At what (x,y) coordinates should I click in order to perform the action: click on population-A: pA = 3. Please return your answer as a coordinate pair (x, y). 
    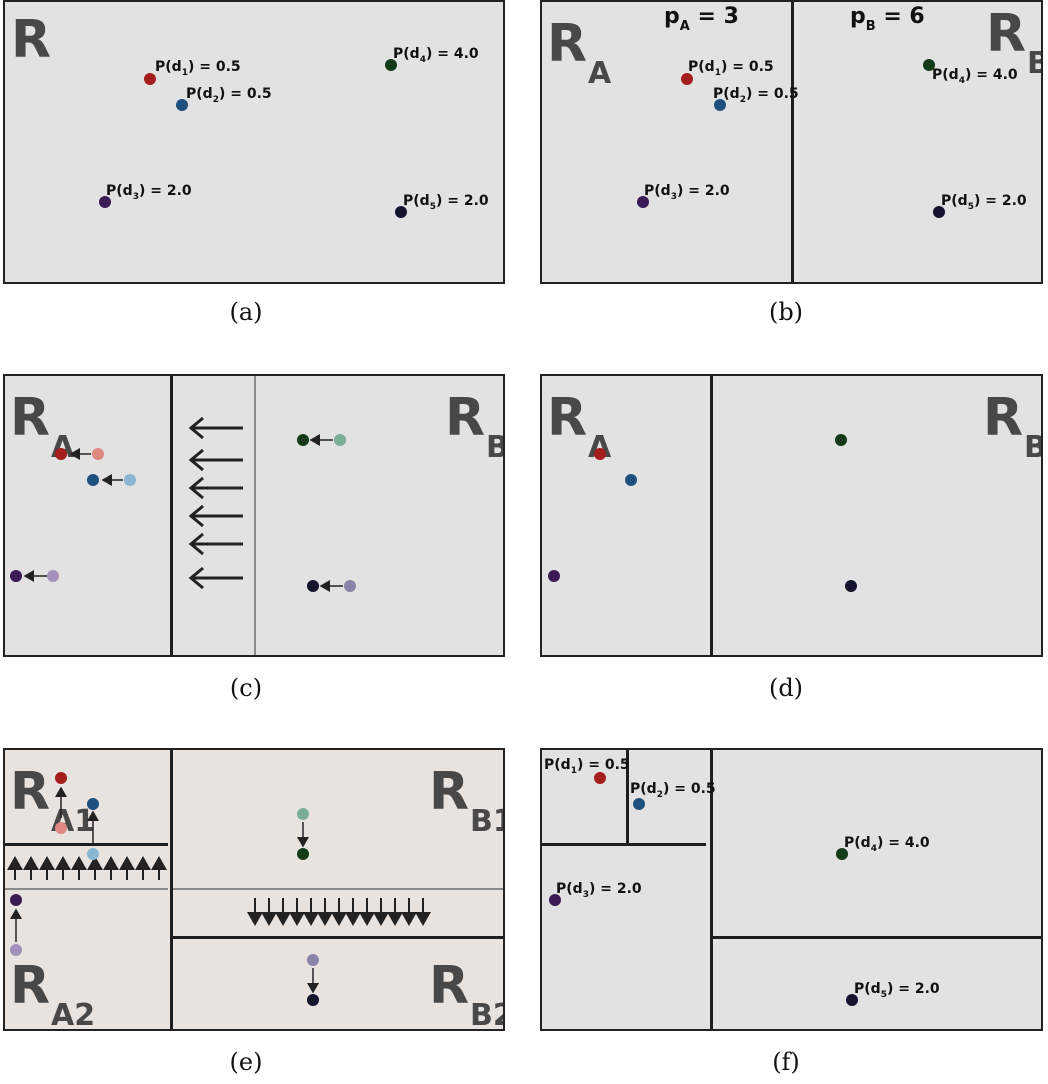
    Looking at the image, I should click on (701, 19).